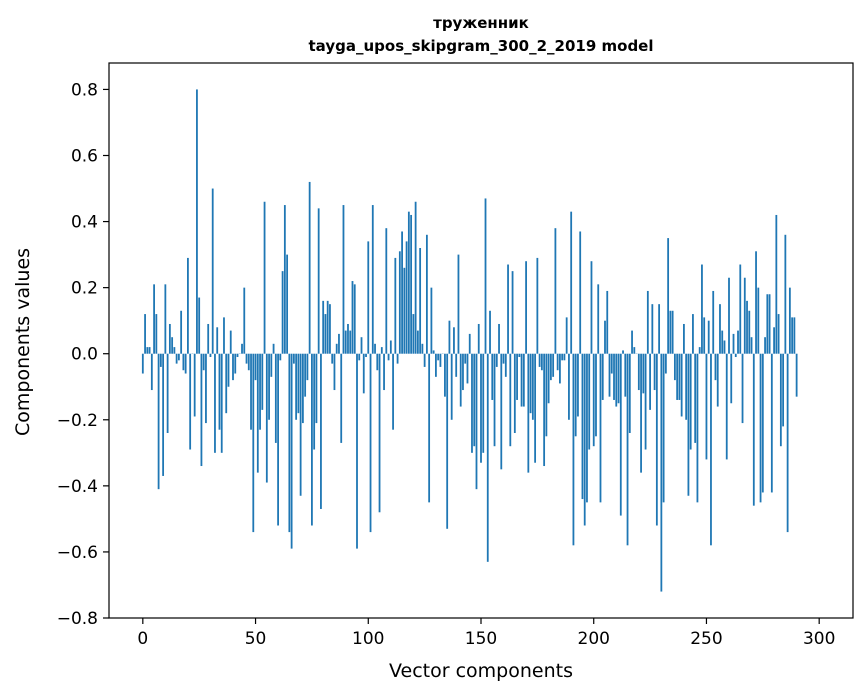  I want to click on y-tick-label: −0.4, so click(77, 487).